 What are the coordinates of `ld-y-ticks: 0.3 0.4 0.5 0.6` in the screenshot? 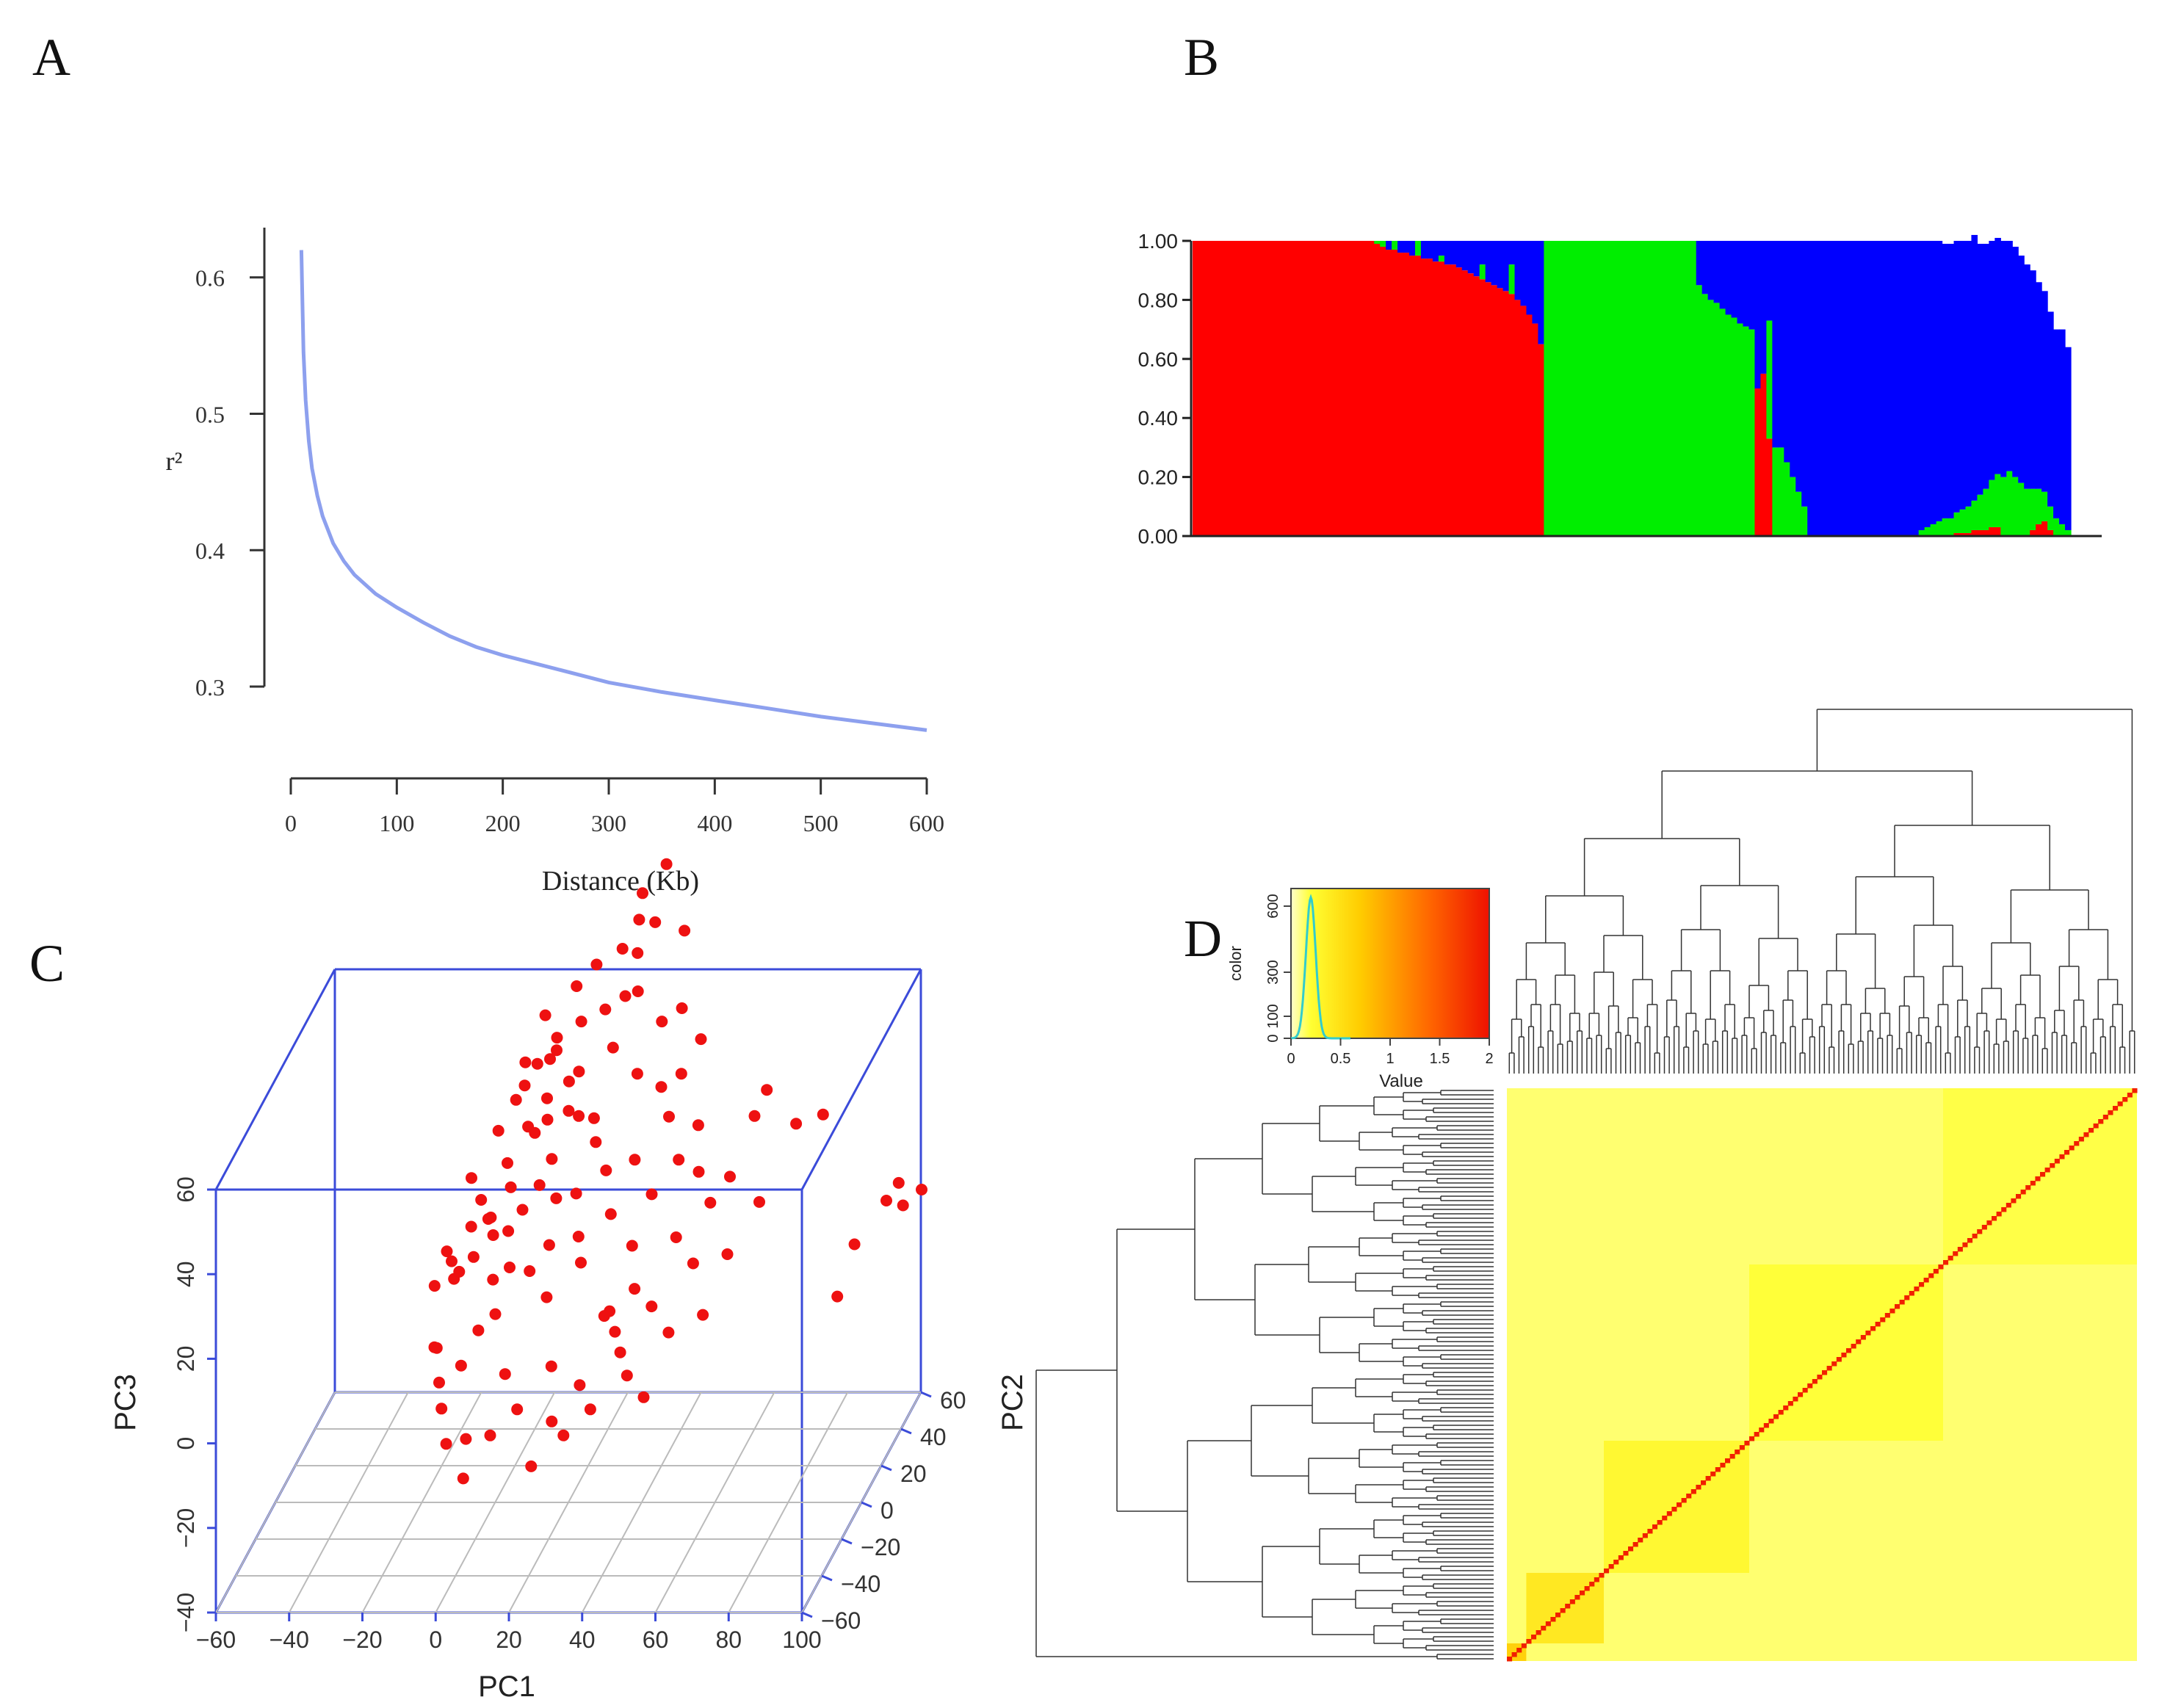 It's located at (229, 483).